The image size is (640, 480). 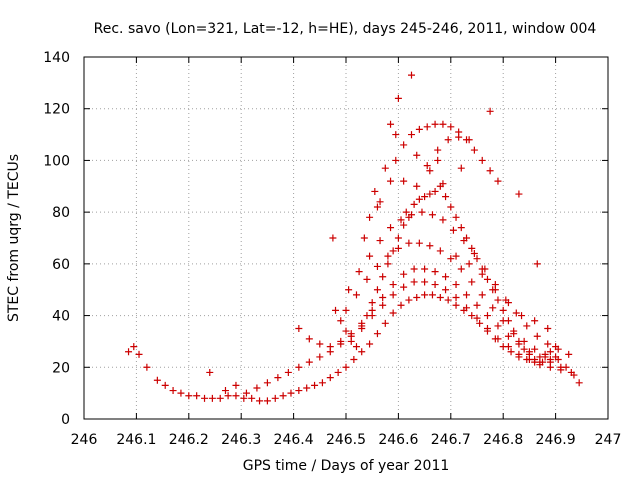 I want to click on y-tick-label: 60, so click(x=61, y=265).